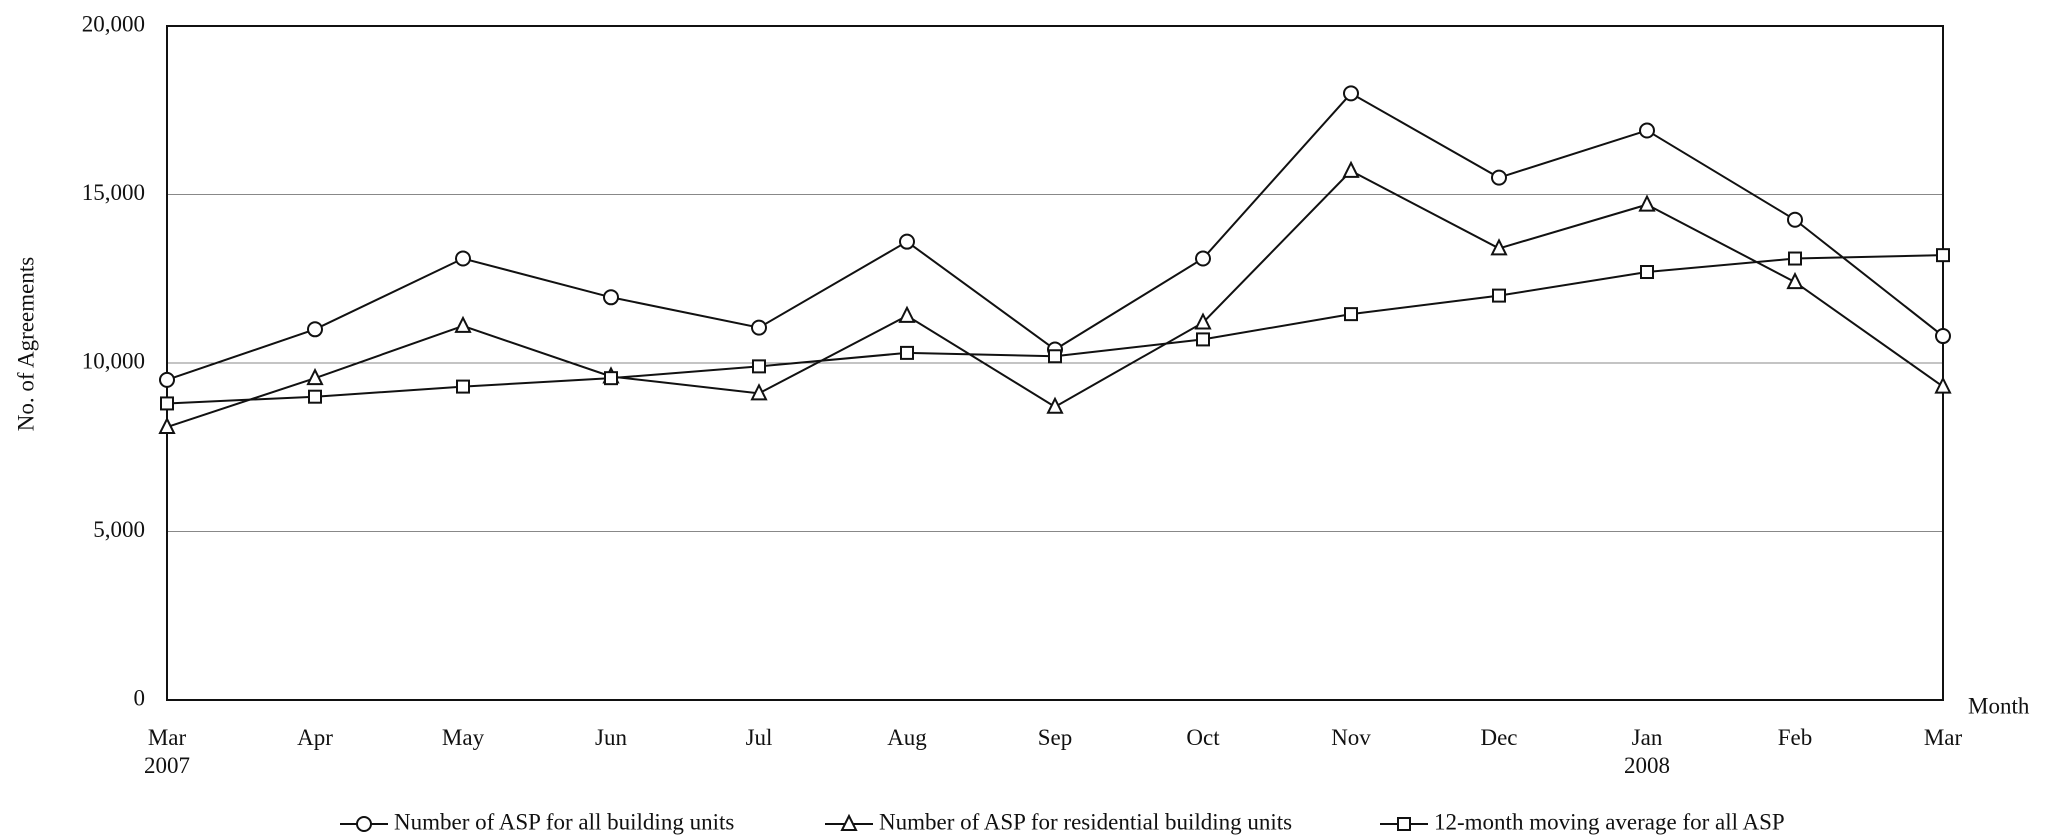 This screenshot has width=2045, height=839. What do you see at coordinates (611, 737) in the screenshot?
I see `x-tick-label: Jun` at bounding box center [611, 737].